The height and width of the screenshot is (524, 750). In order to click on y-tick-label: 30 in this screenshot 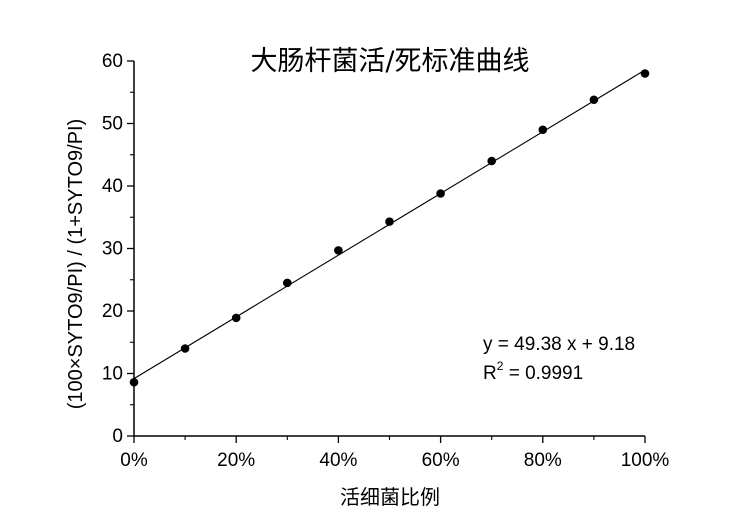, I will do `click(112, 249)`.